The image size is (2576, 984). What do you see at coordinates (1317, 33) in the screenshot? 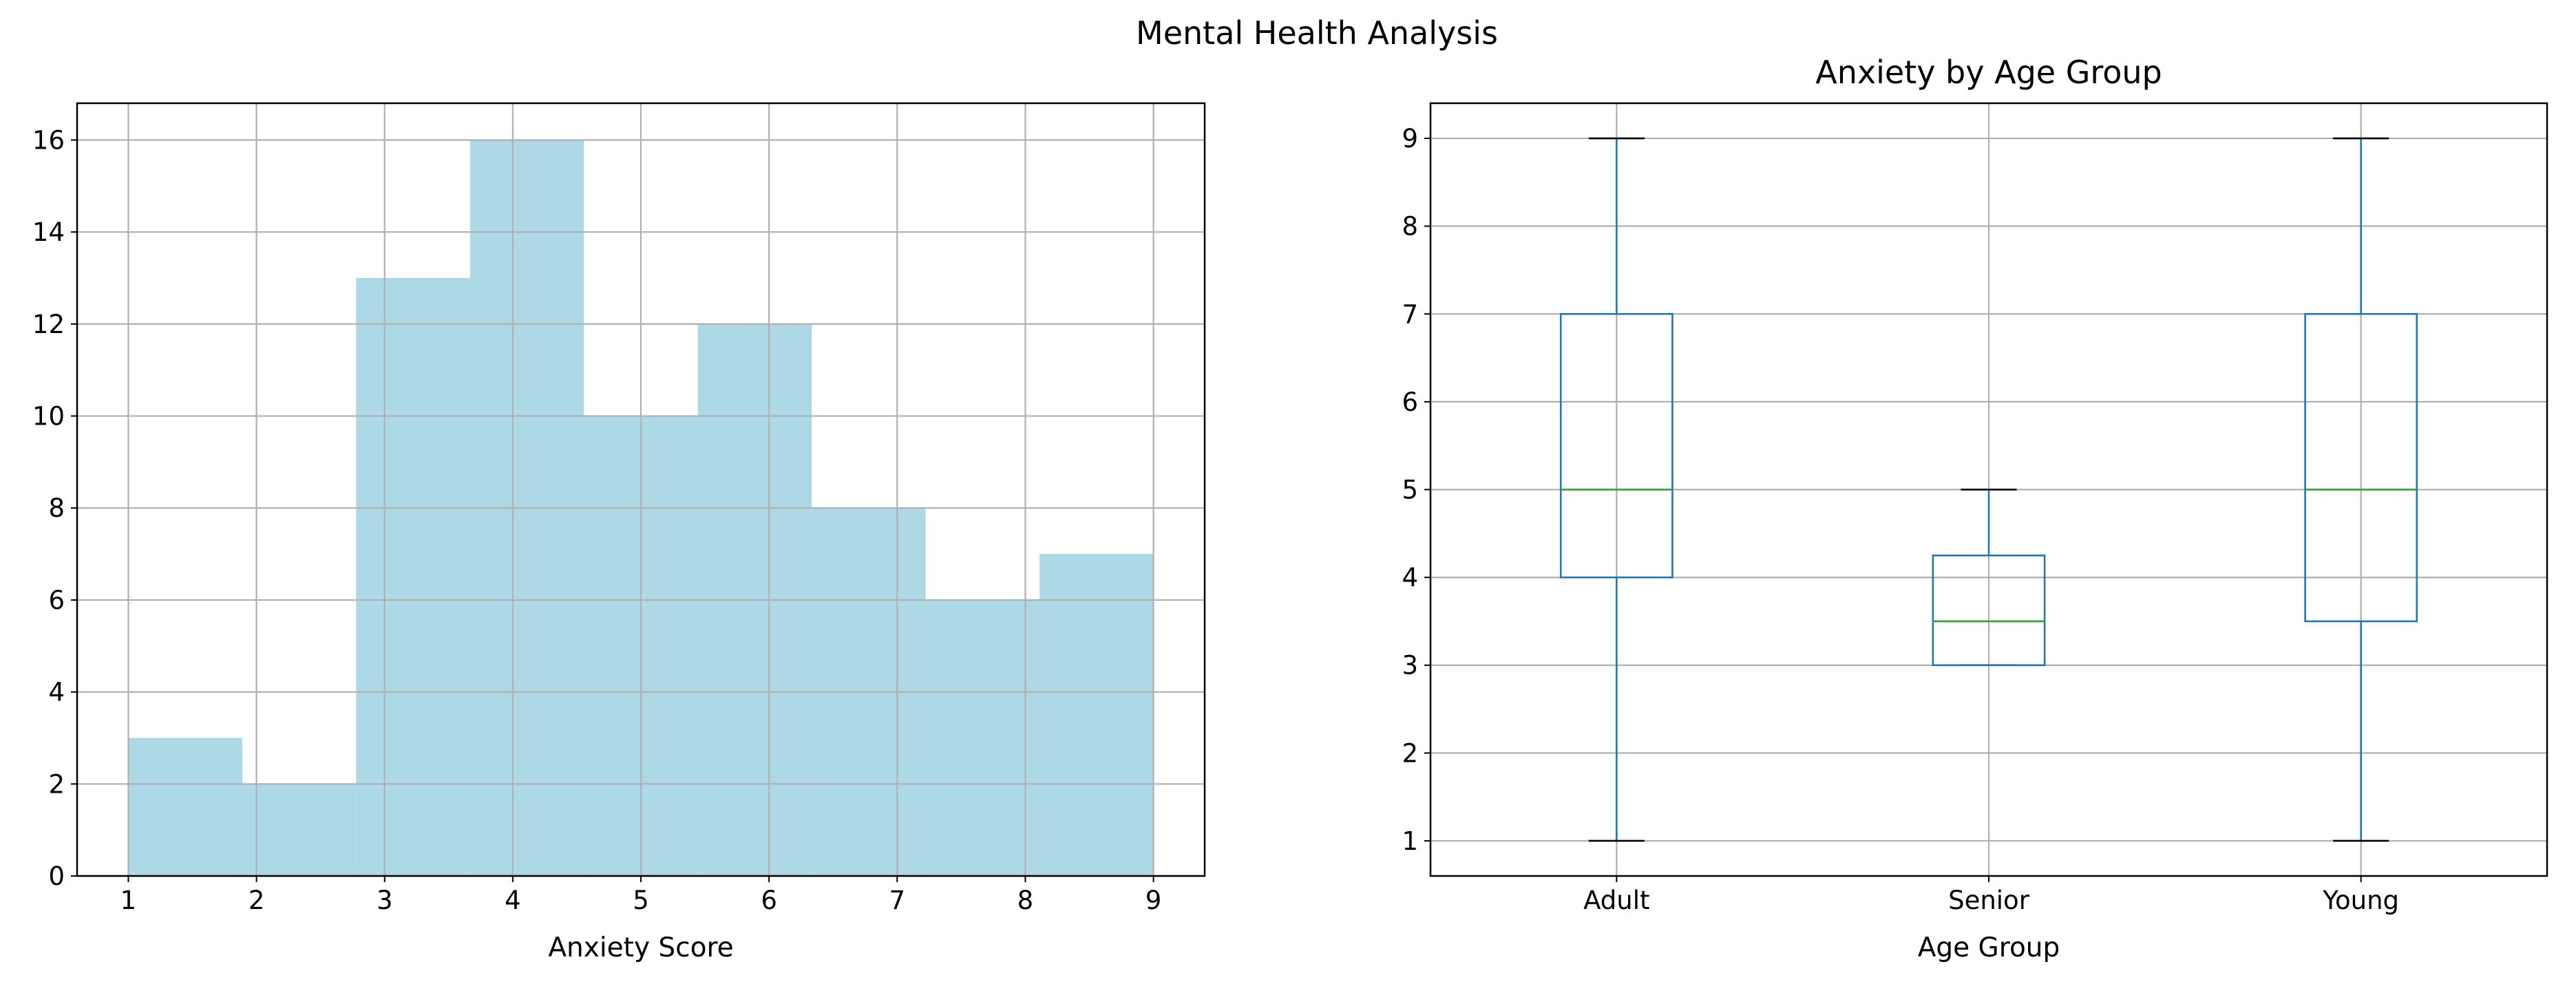
I see `figure-suptitle: Mental Health Analysis` at bounding box center [1317, 33].